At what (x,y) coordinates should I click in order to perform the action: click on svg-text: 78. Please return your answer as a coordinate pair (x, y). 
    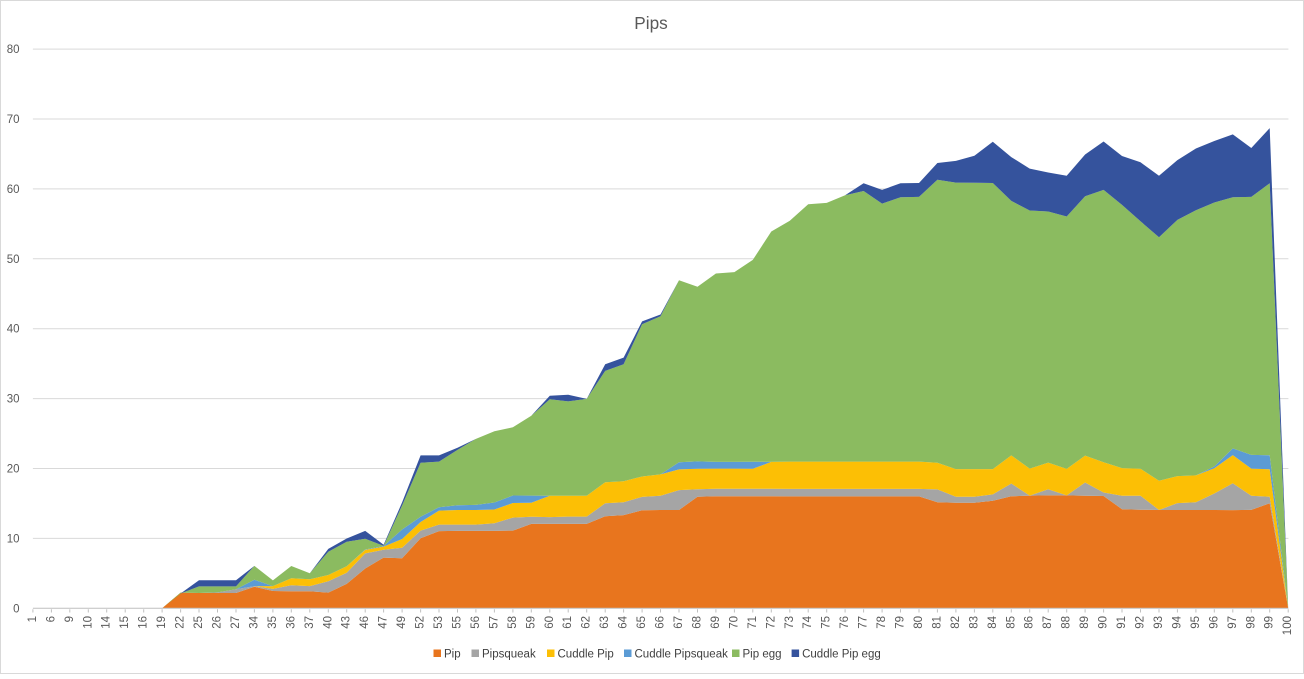
    Looking at the image, I should click on (882, 622).